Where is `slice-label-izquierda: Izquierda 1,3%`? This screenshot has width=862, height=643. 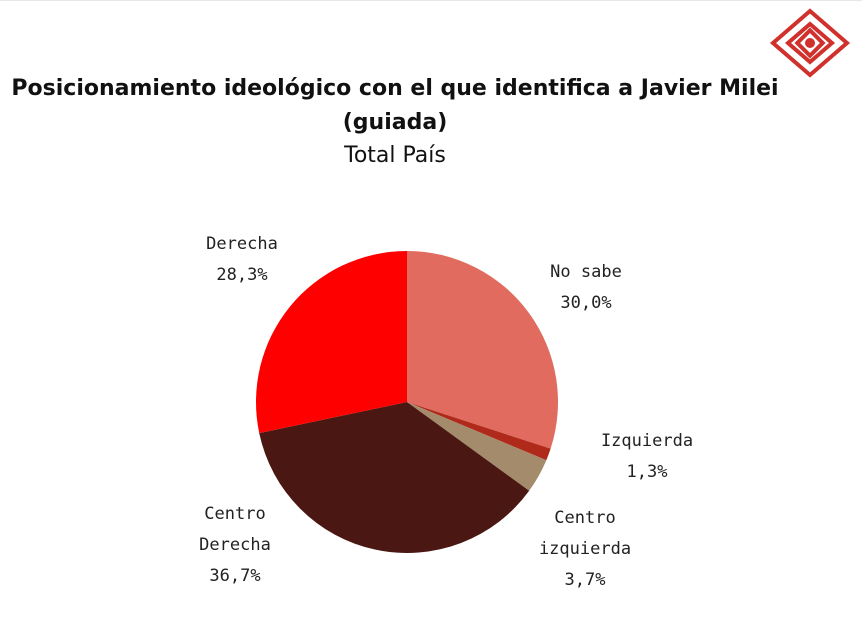
slice-label-izquierda: Izquierda 1,3% is located at coordinates (647, 456).